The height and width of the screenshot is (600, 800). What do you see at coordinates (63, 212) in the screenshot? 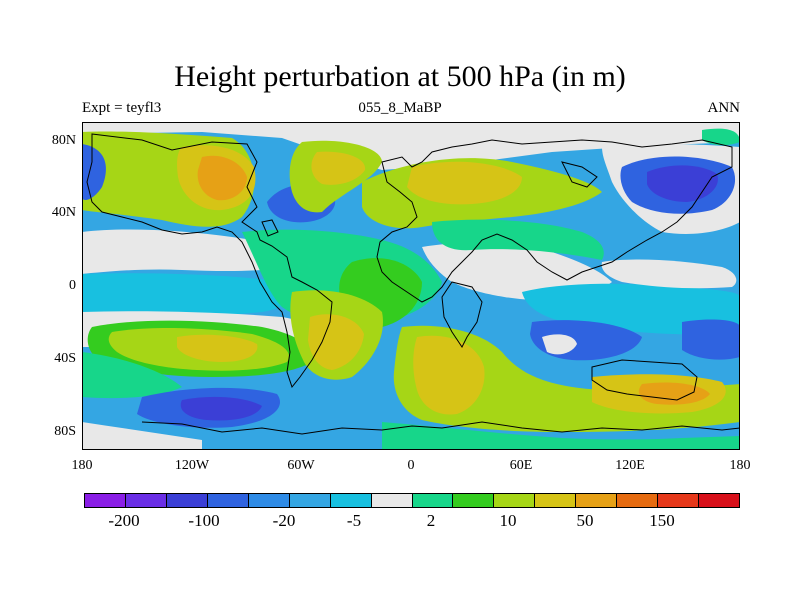
I see `lat-tick-label: 40N` at bounding box center [63, 212].